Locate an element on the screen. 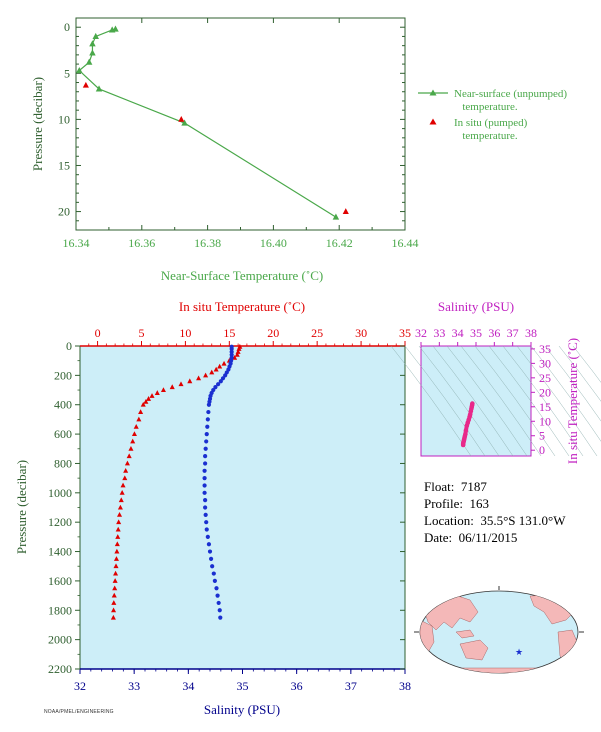  date-label: Date: is located at coordinates (438, 537).